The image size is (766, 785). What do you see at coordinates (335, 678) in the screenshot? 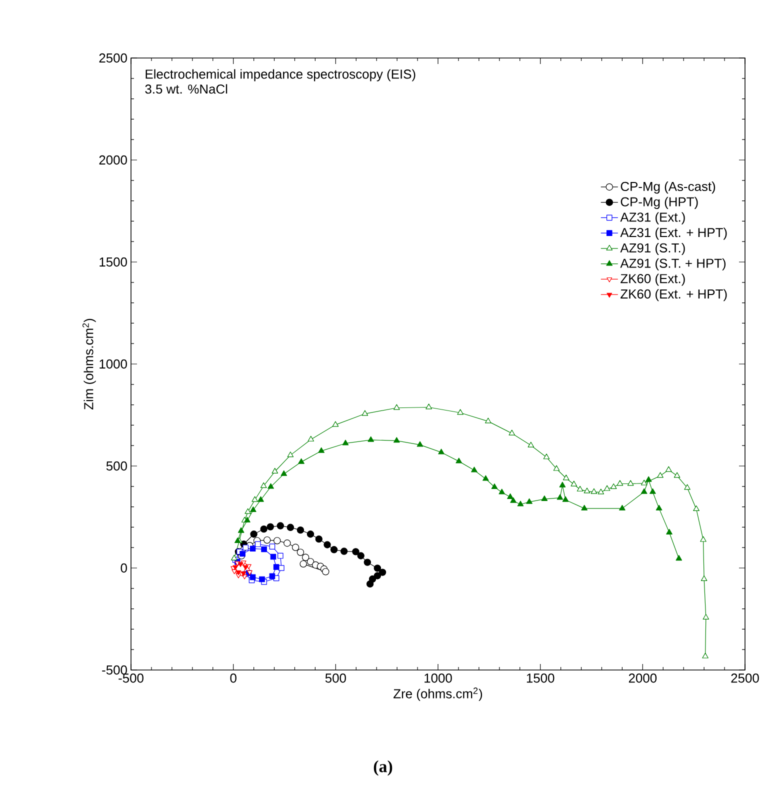
I see `x-tick-label: 500` at bounding box center [335, 678].